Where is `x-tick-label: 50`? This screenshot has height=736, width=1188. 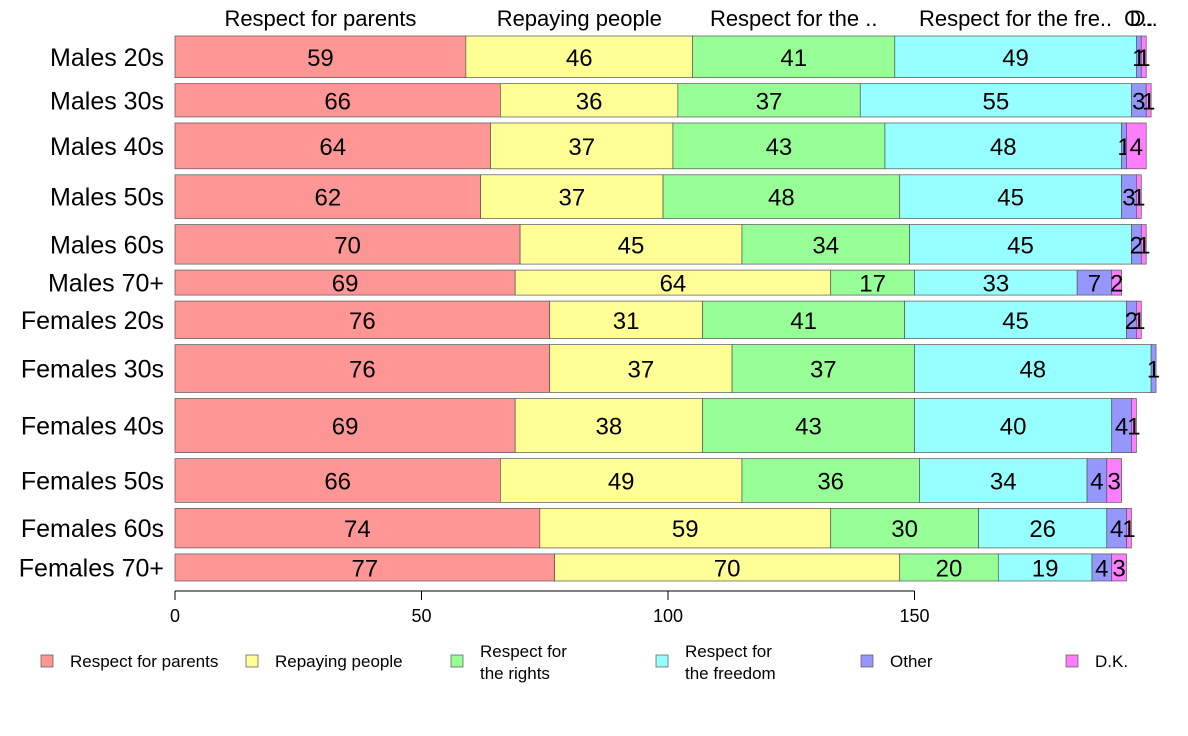
x-tick-label: 50 is located at coordinates (421, 616).